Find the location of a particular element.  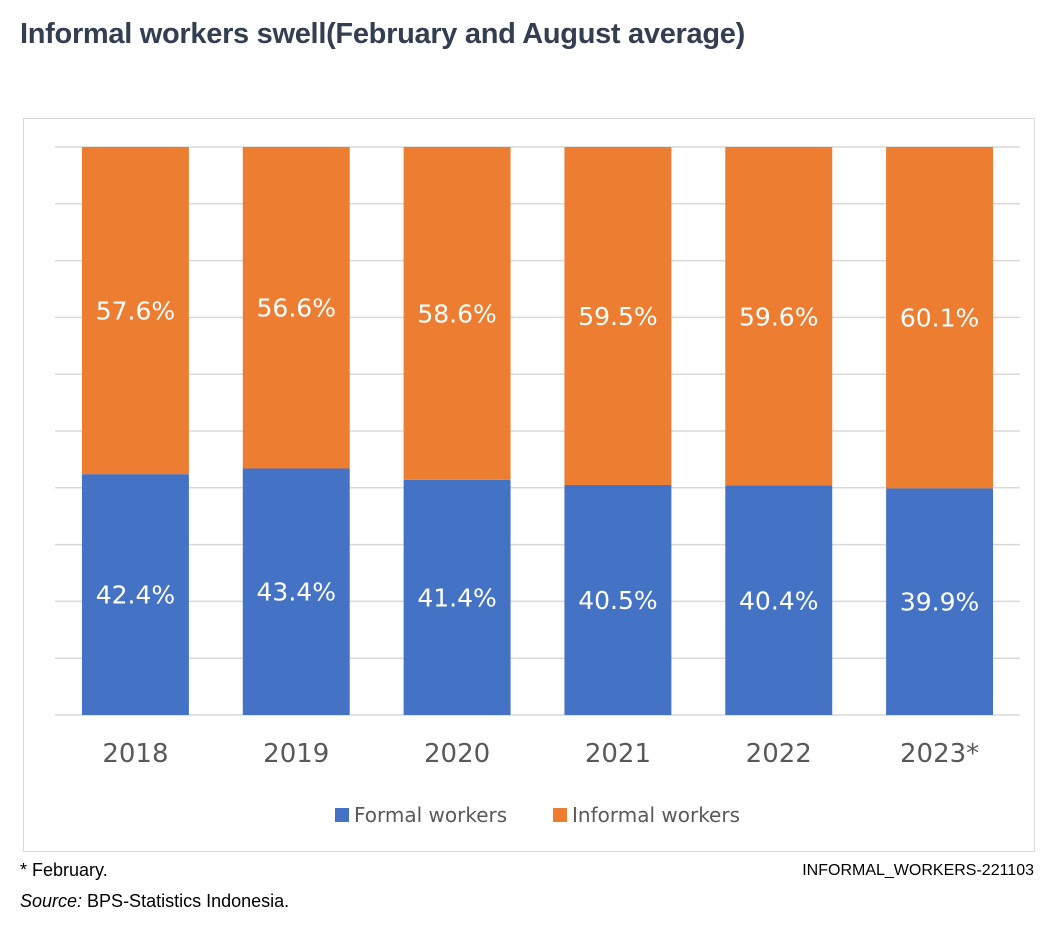

legend-label: Informal workers is located at coordinates (656, 815).